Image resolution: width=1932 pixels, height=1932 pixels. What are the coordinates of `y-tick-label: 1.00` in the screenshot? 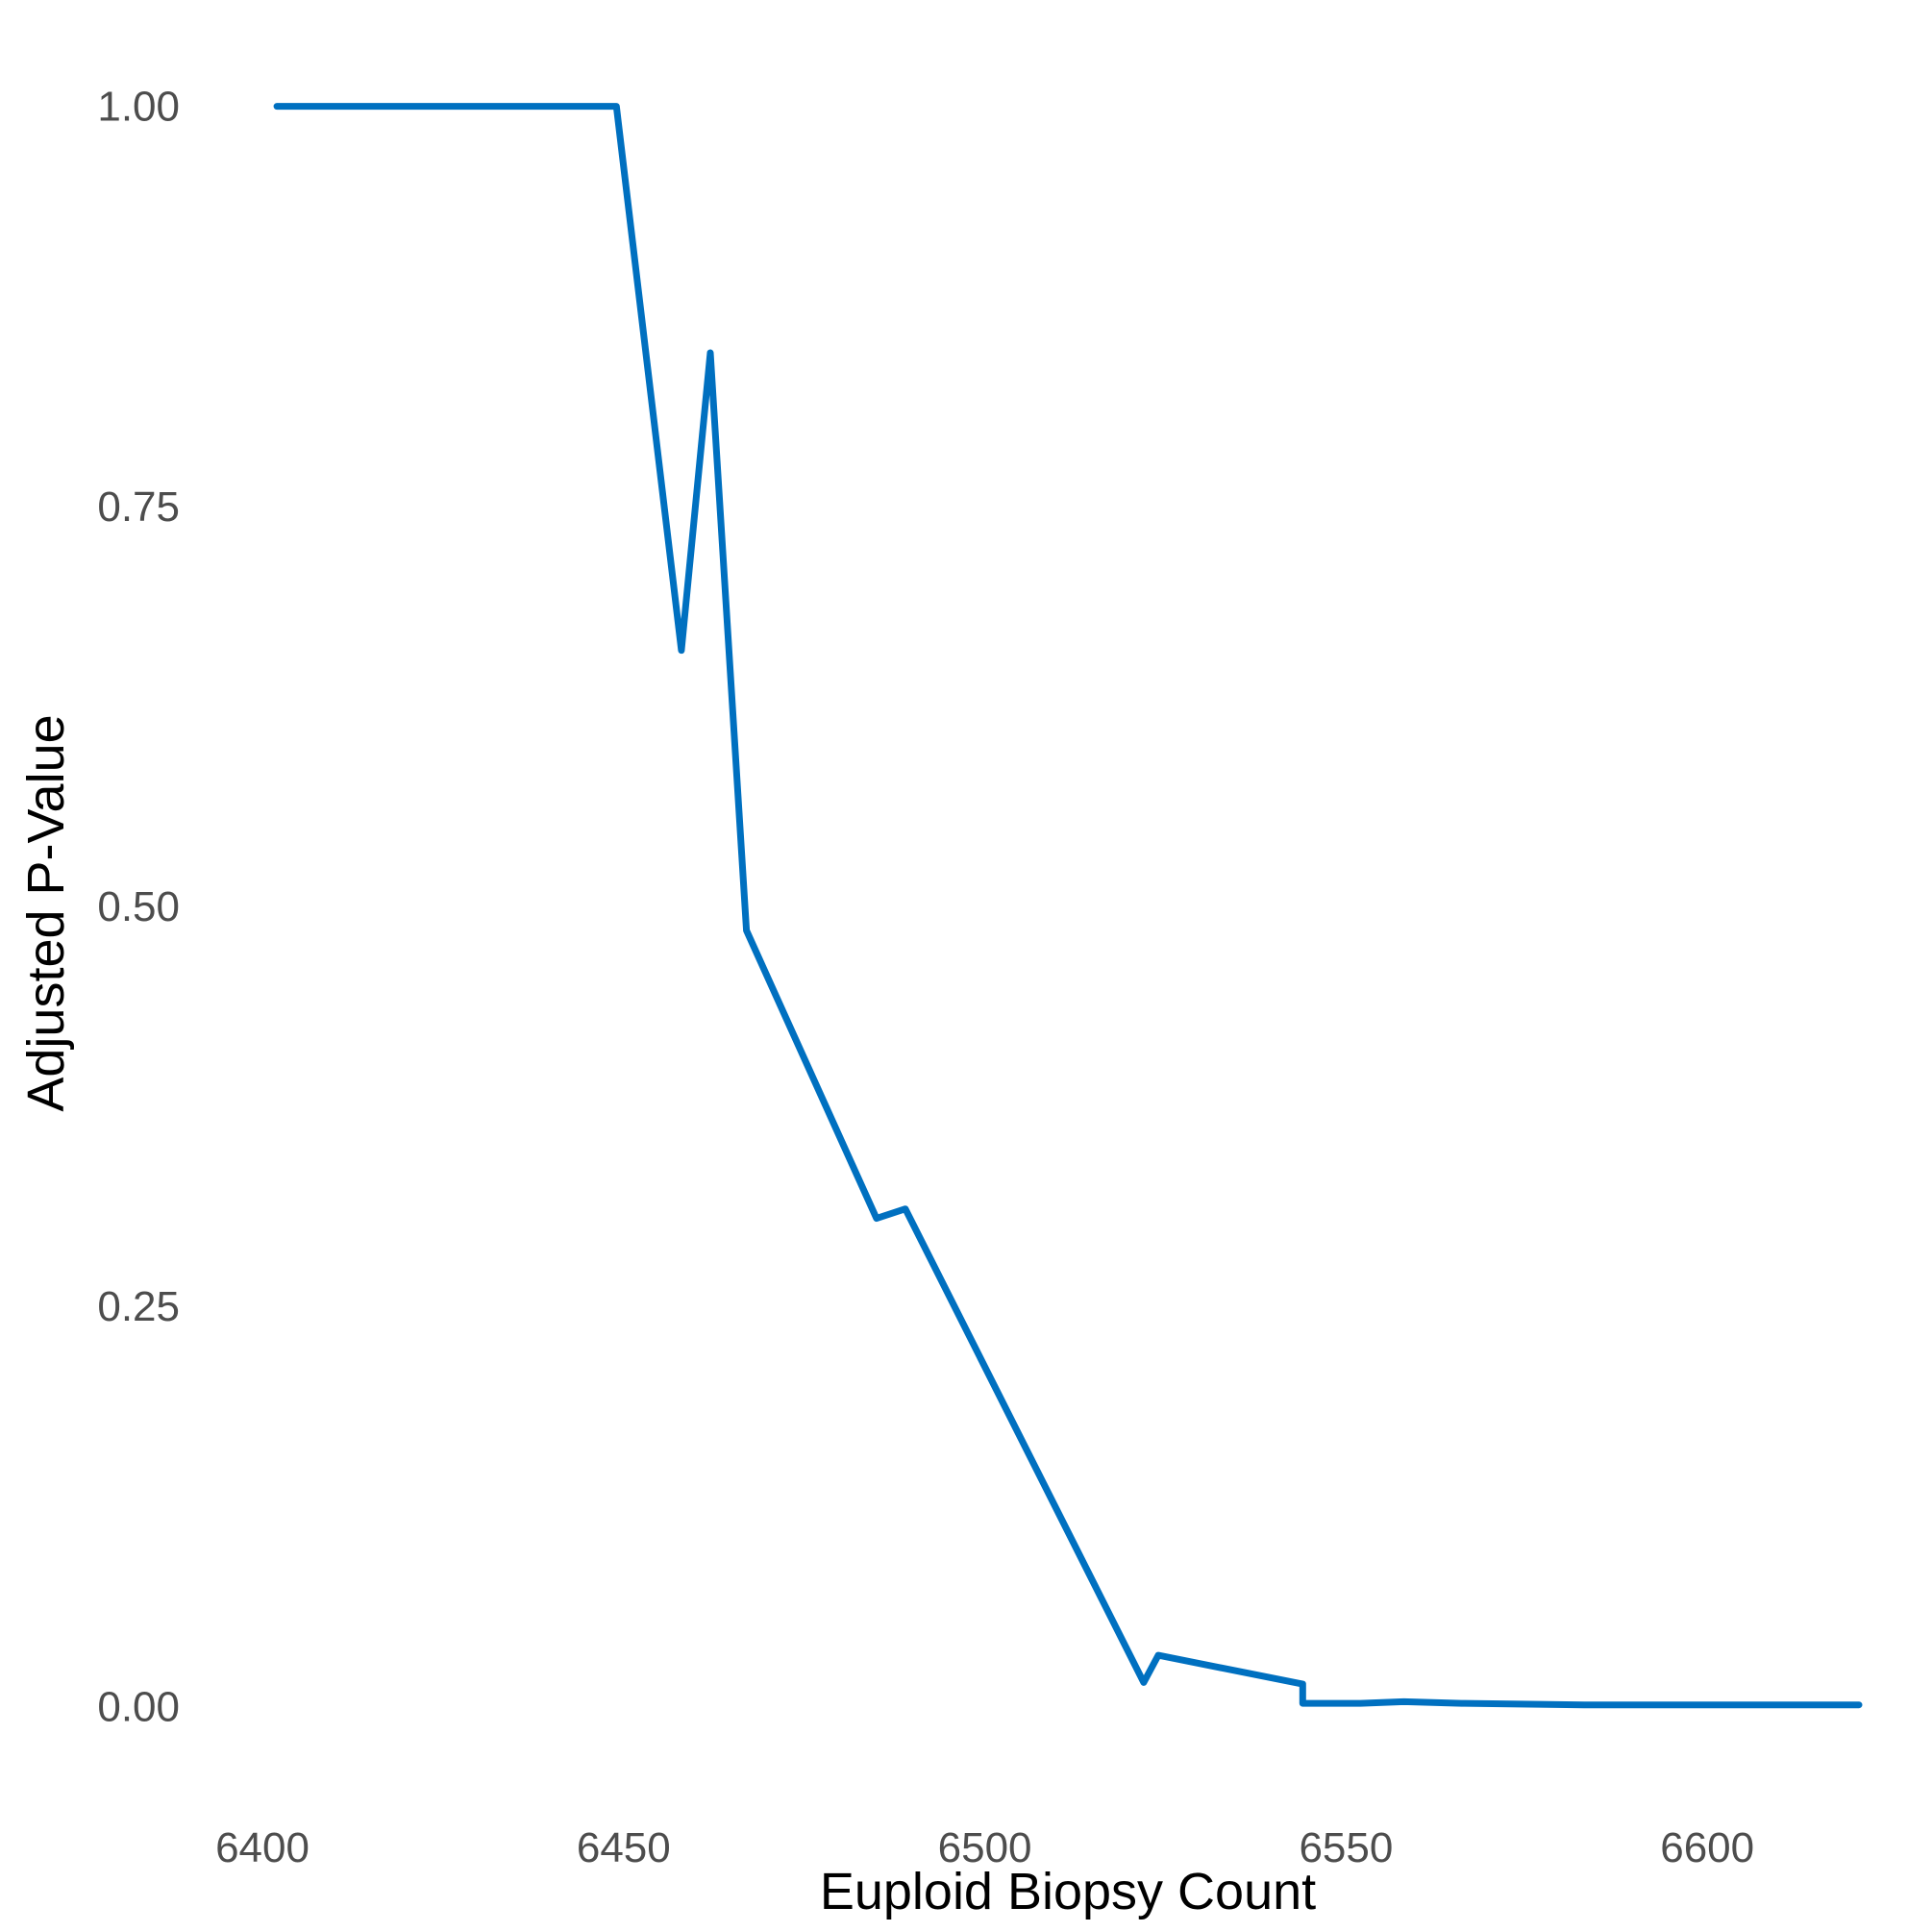 It's located at (138, 108).